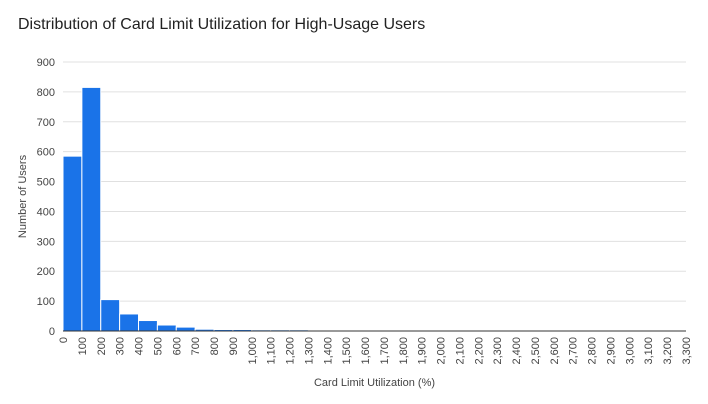 The width and height of the screenshot is (708, 404). What do you see at coordinates (272, 351) in the screenshot?
I see `x-tick-label: 1,100` at bounding box center [272, 351].